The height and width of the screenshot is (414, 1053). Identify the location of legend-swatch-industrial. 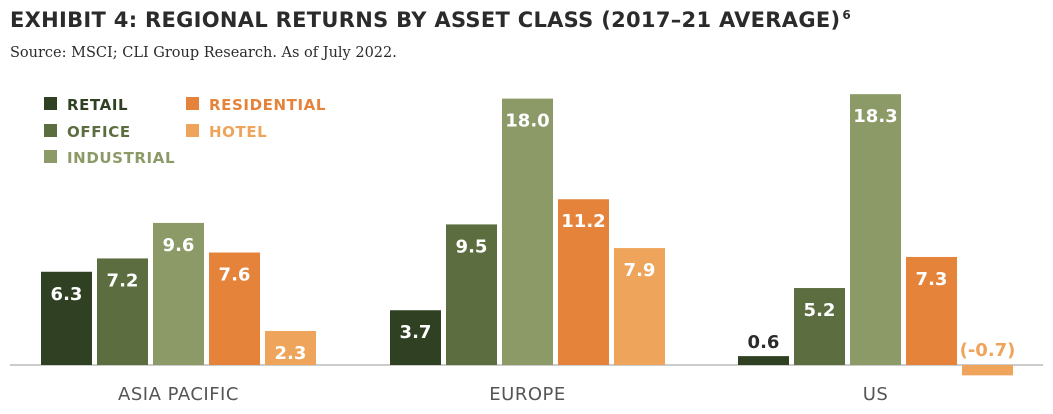
(50, 156).